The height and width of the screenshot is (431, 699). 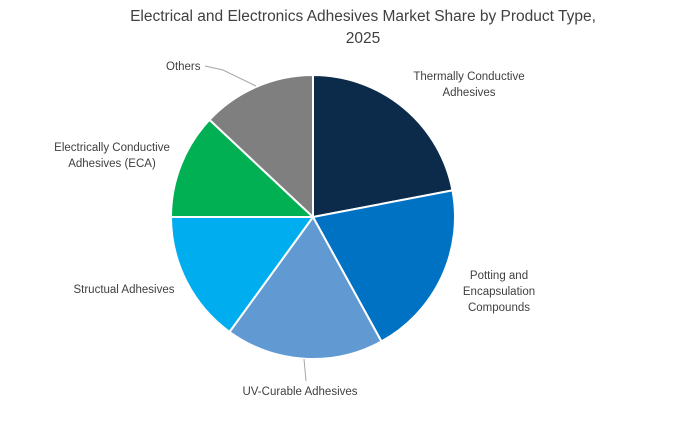 I want to click on slice-label-structual-adhesives: Structual Adhesives, so click(x=124, y=290).